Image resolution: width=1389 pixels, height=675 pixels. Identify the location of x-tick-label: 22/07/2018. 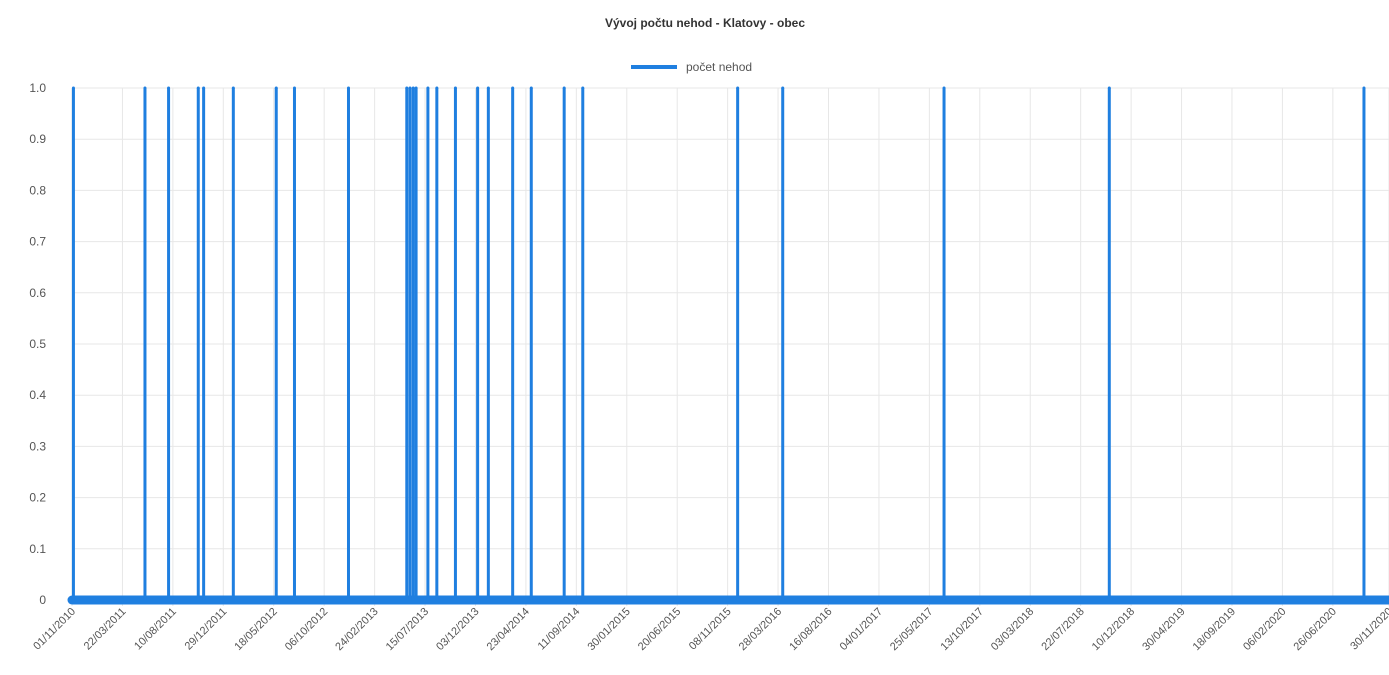
(1062, 629).